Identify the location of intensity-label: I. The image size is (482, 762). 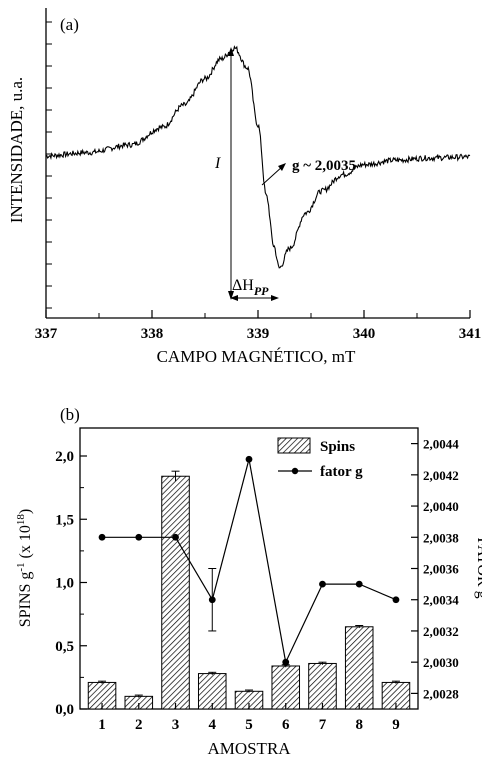
(217, 163).